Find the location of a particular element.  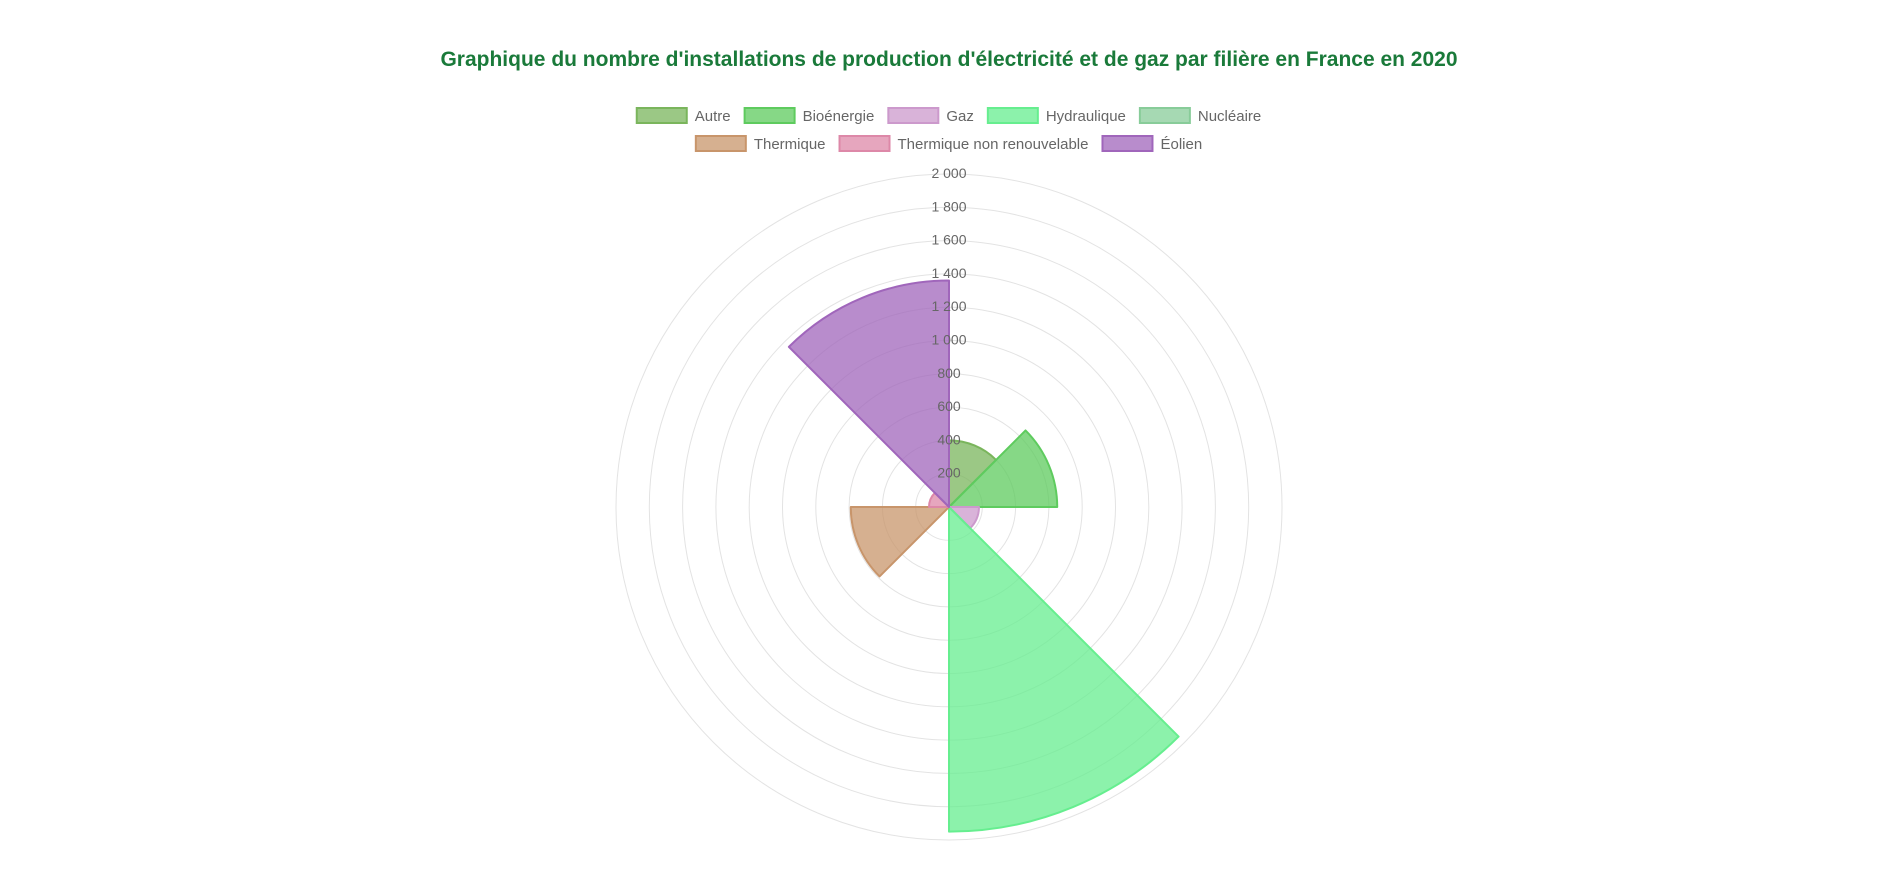

tick-label: 1 600 is located at coordinates (948, 240).